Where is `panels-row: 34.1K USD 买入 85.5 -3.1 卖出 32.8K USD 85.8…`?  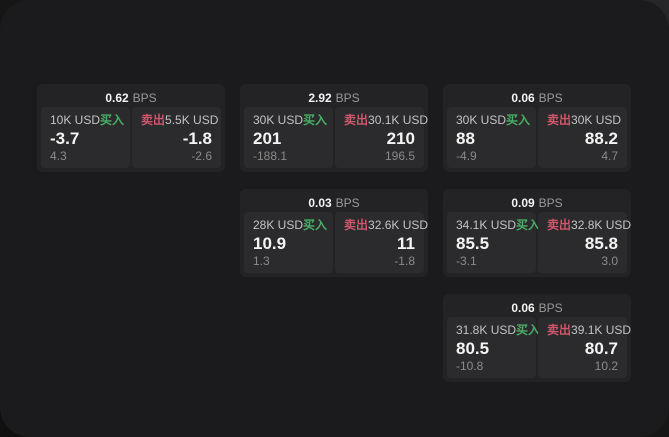 panels-row: 34.1K USD 买入 85.5 -3.1 卖出 32.8K USD 85.8… is located at coordinates (539, 242).